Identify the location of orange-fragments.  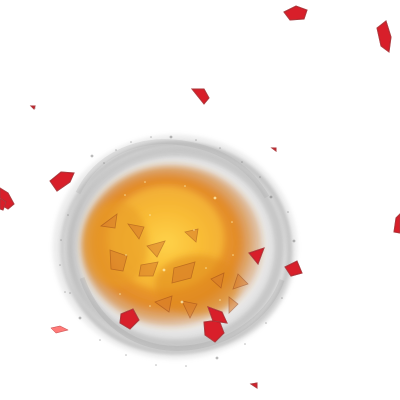
(174, 266).